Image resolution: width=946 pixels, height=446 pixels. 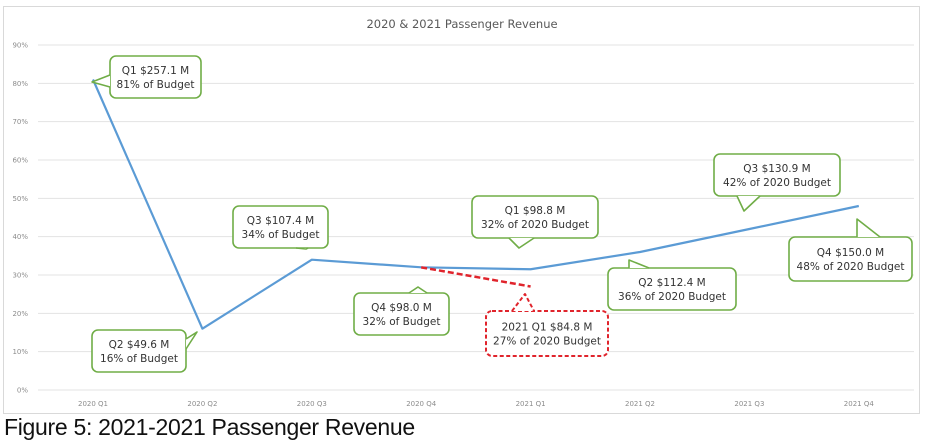 What do you see at coordinates (20, 352) in the screenshot?
I see `y-tick-label: 10%` at bounding box center [20, 352].